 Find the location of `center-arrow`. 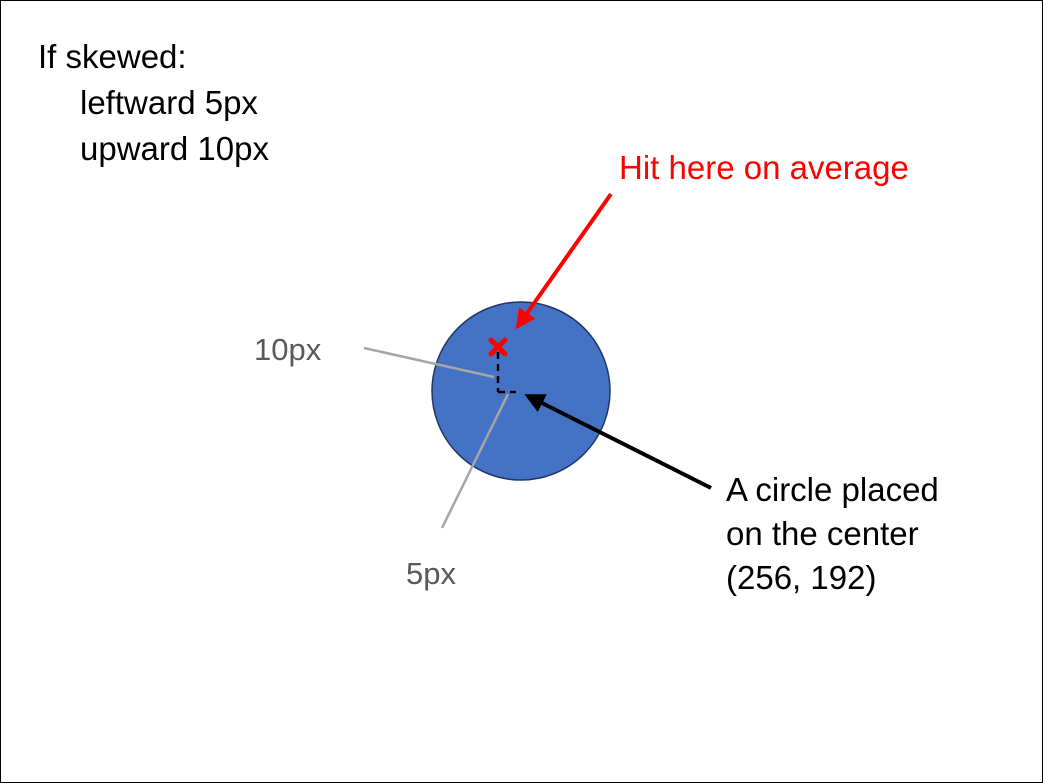

center-arrow is located at coordinates (618, 442).